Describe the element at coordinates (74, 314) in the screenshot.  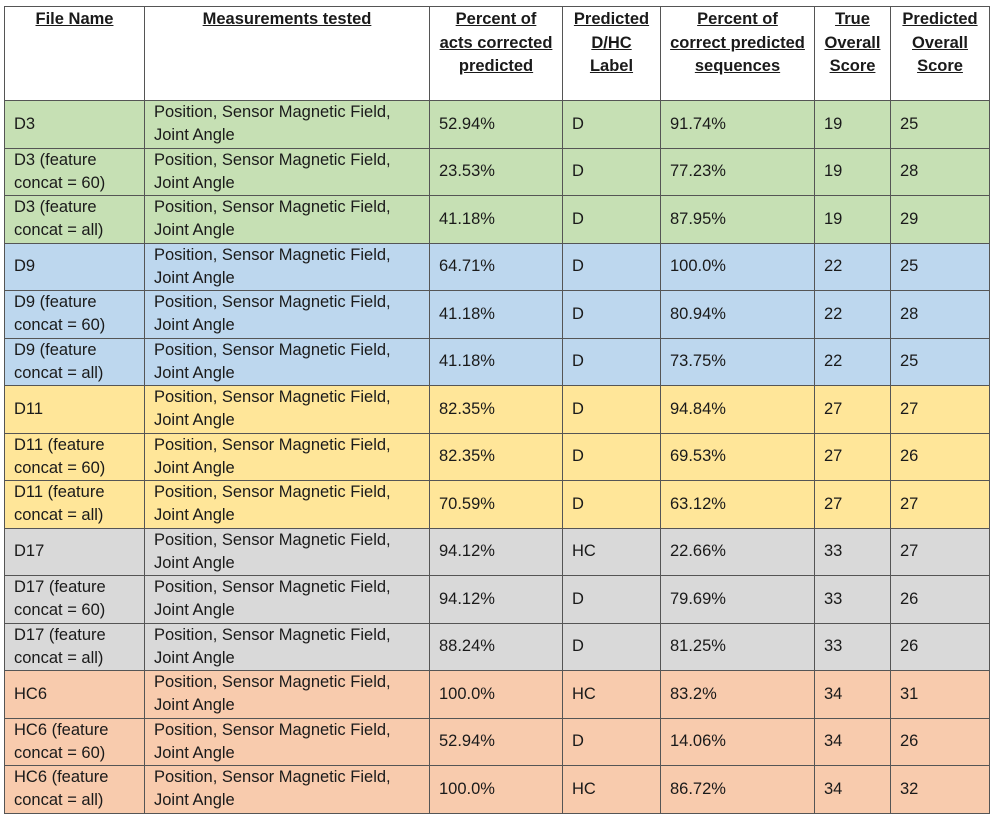
I see `cell-file-name: D9 (feature concat = 60)` at that location.